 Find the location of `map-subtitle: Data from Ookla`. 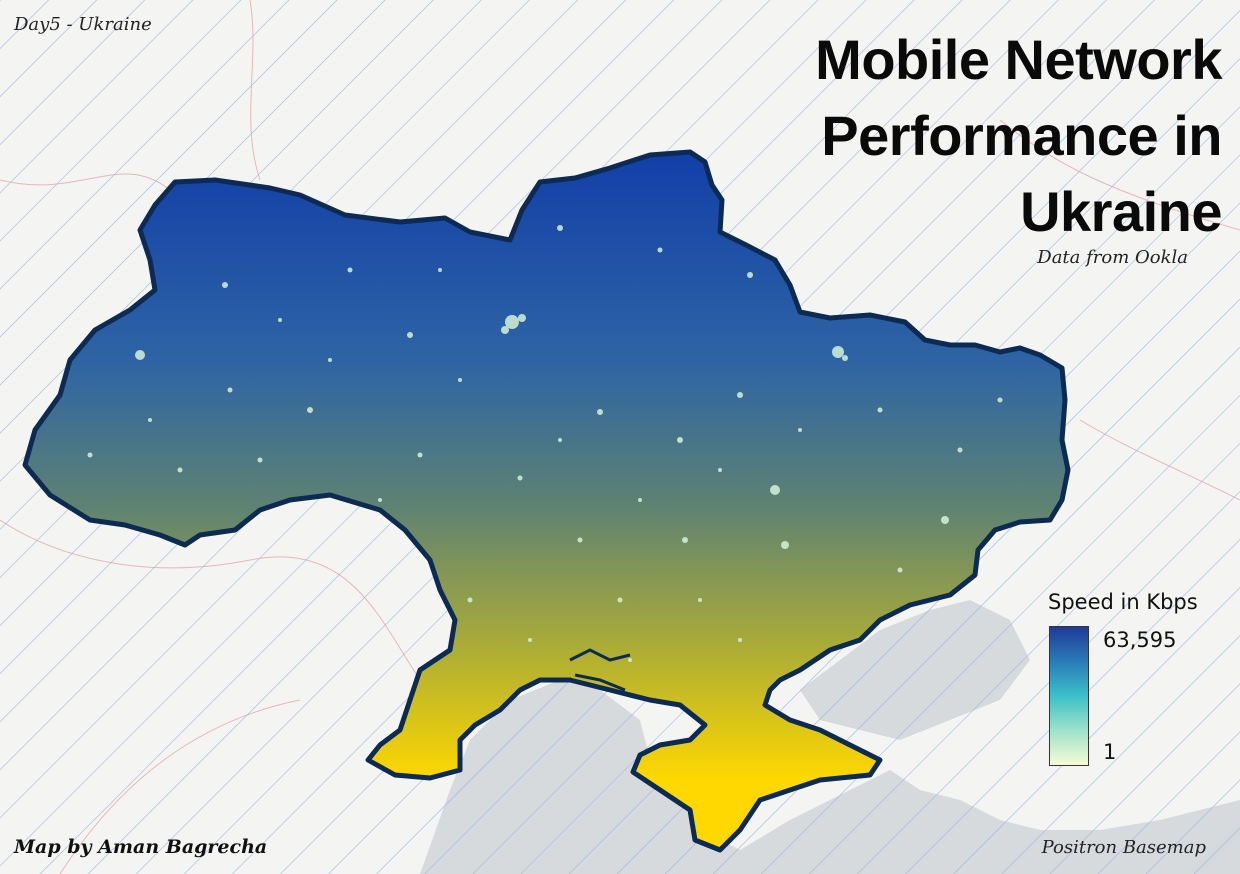

map-subtitle: Data from Ookla is located at coordinates (1112, 257).